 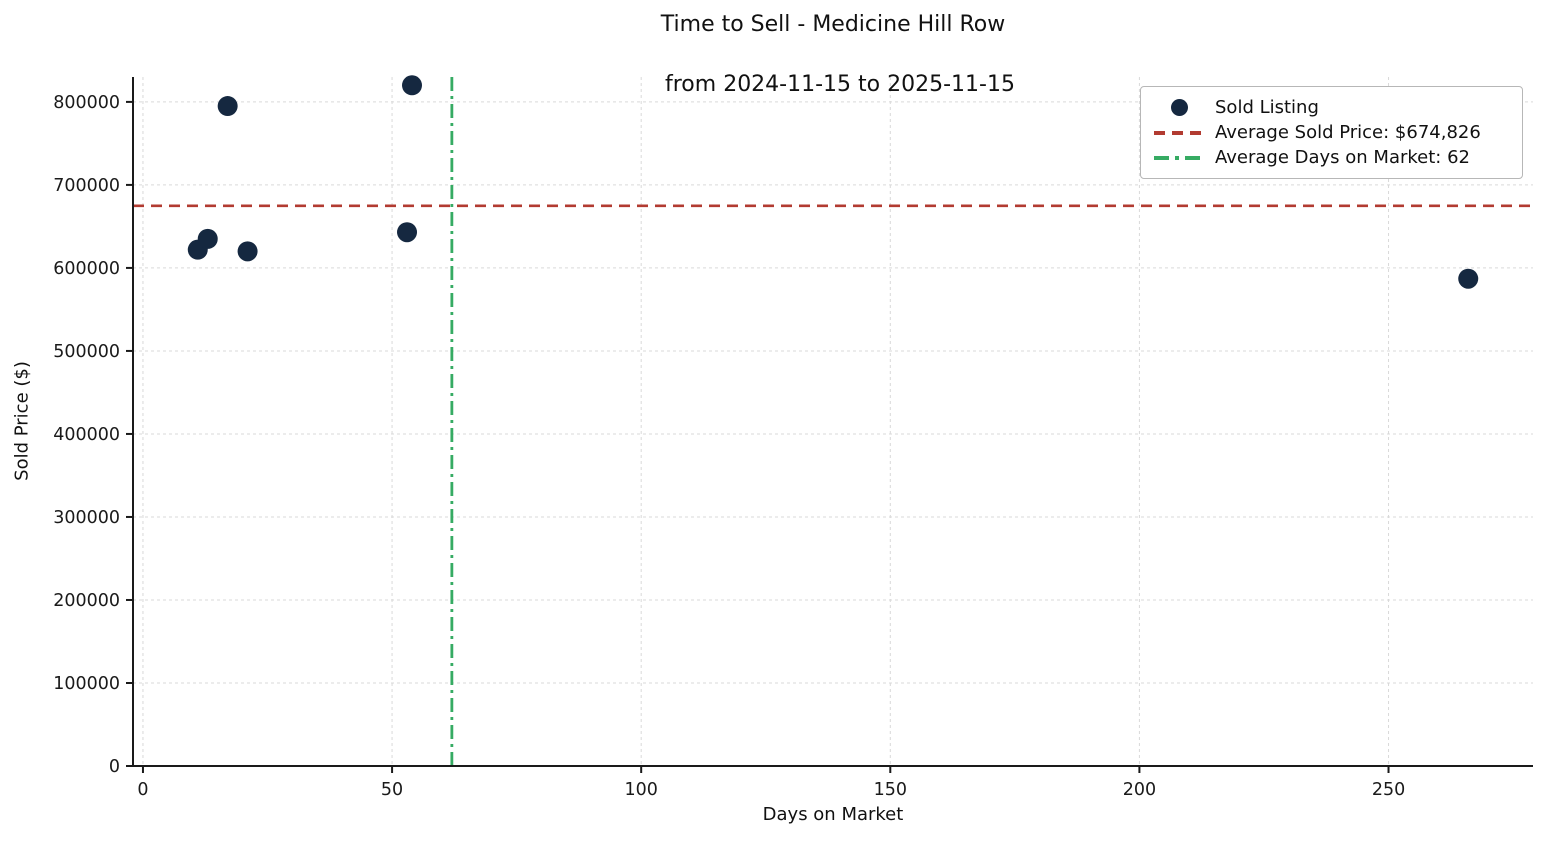 What do you see at coordinates (833, 814) in the screenshot?
I see `x-axis-label: Days on Market` at bounding box center [833, 814].